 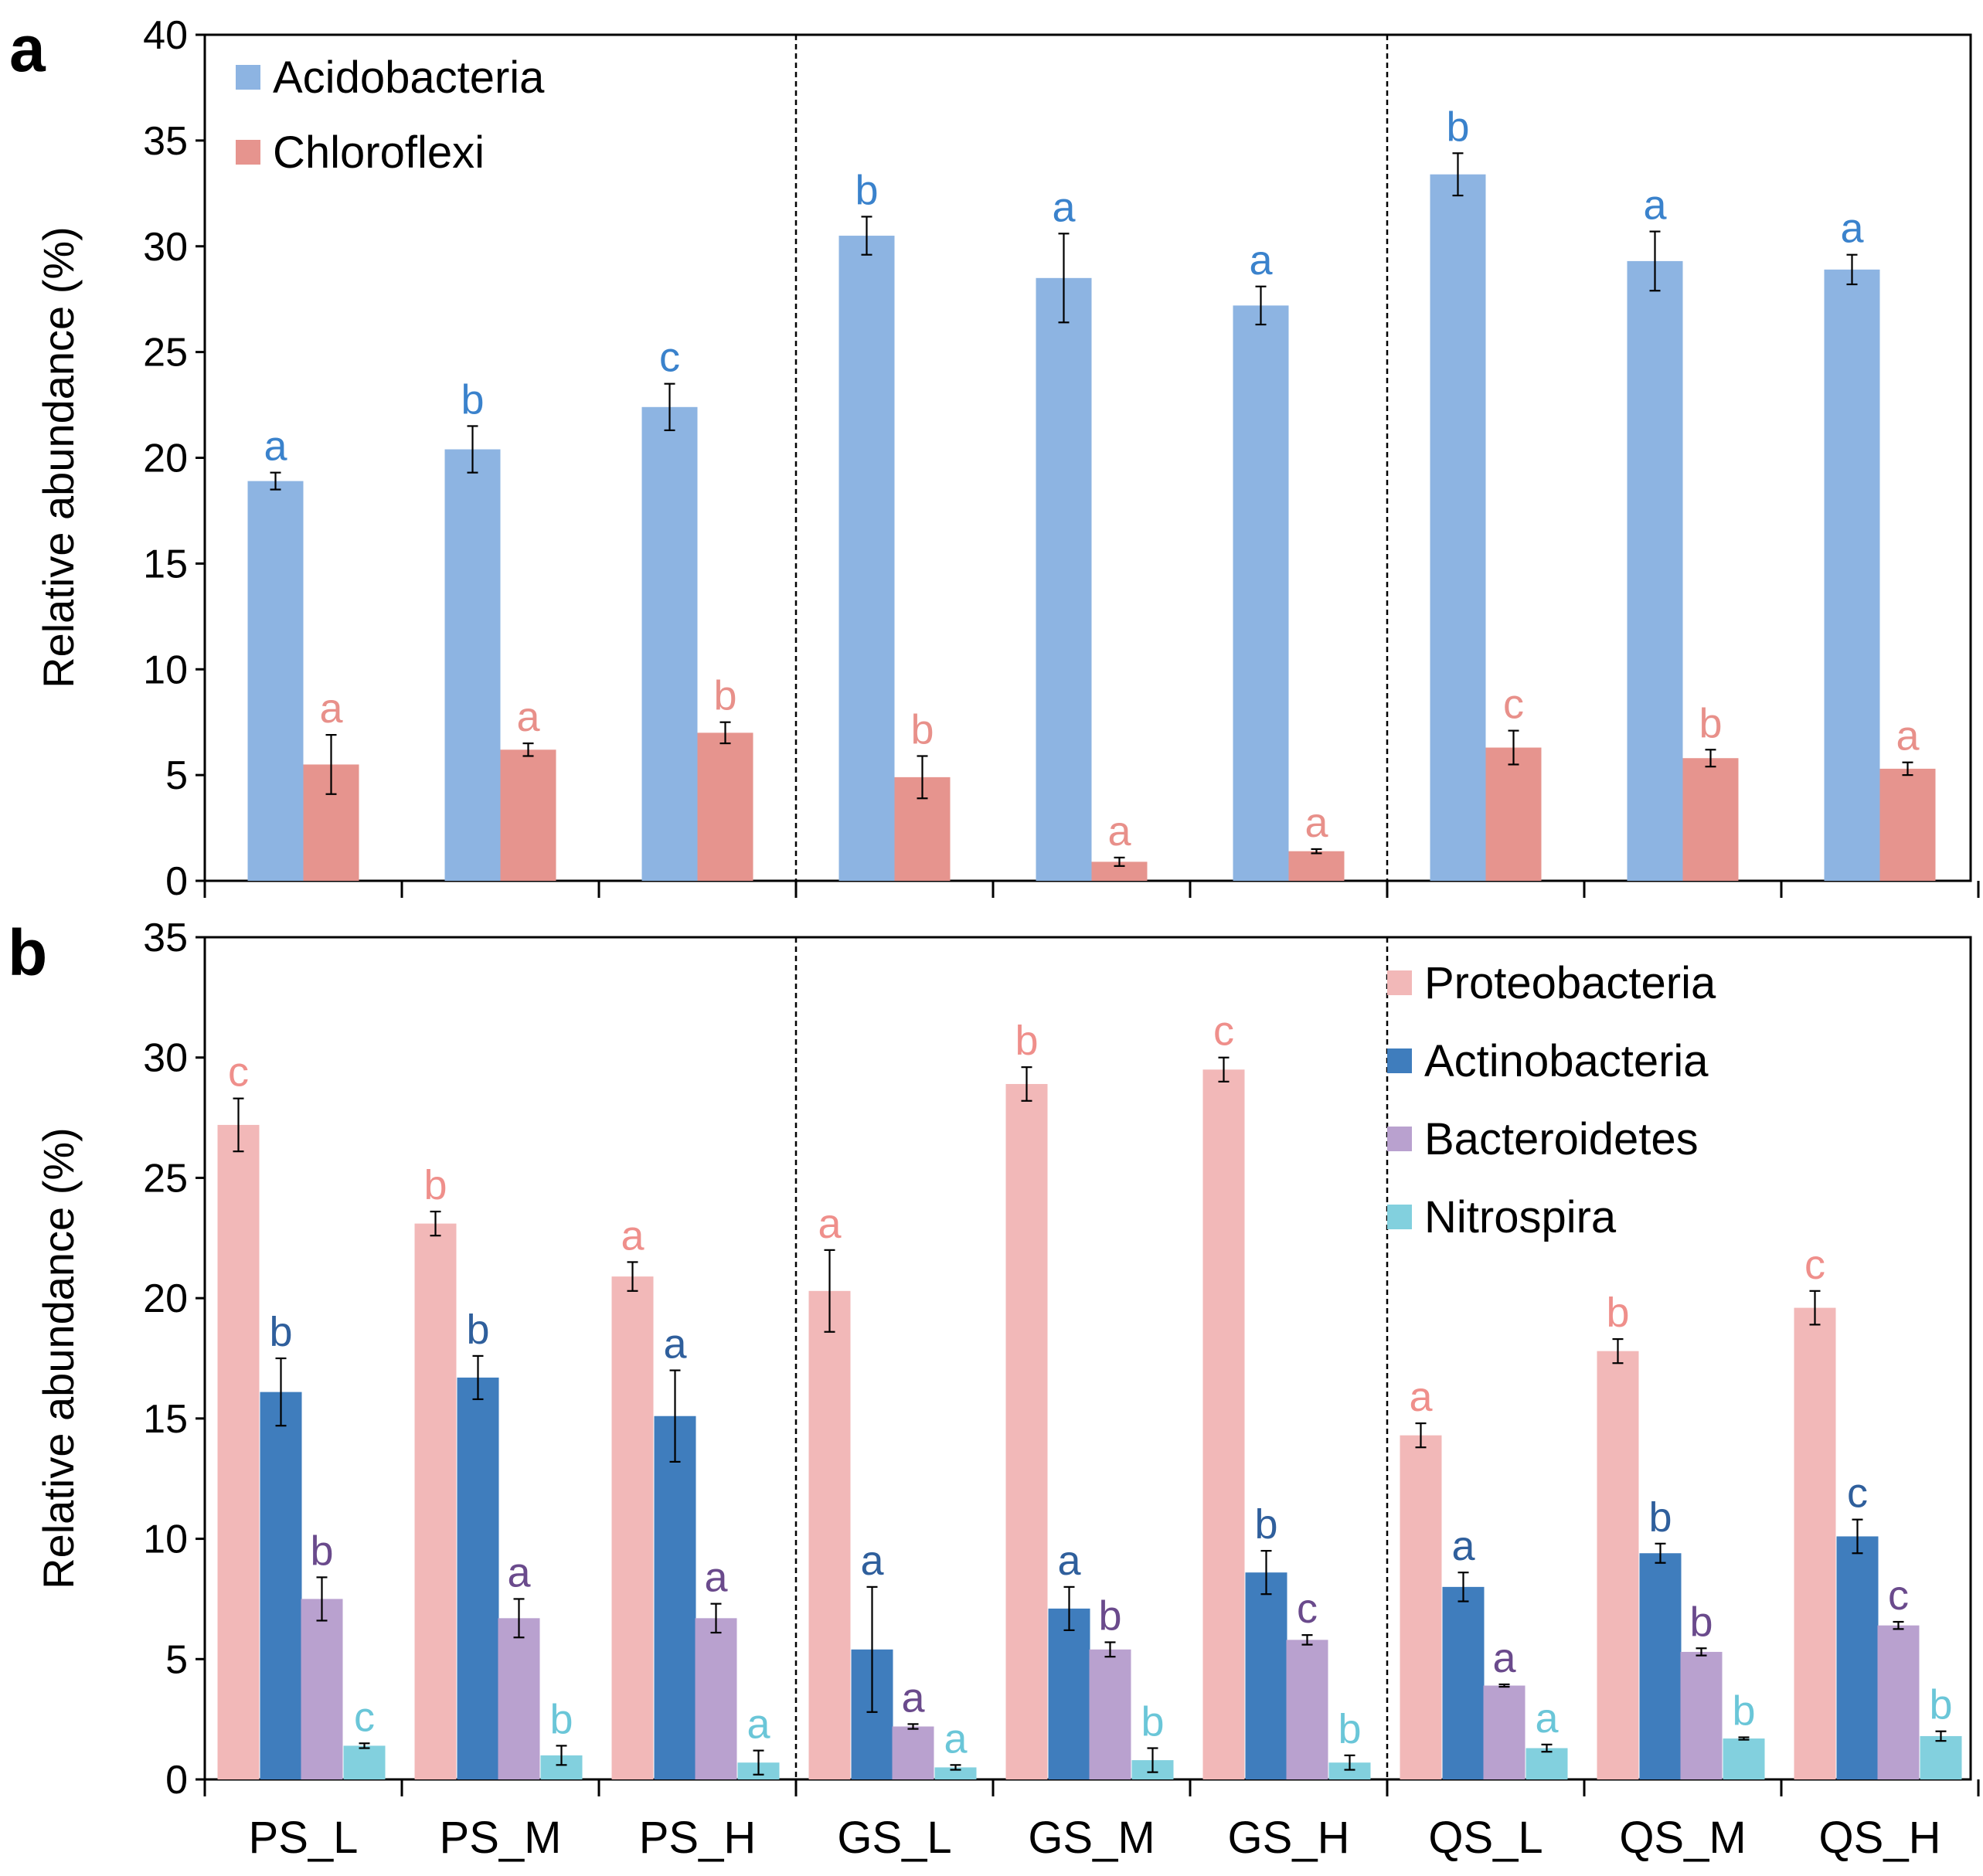 I want to click on significance-letter-nitrospira-gs-m: b, so click(x=1152, y=1722).